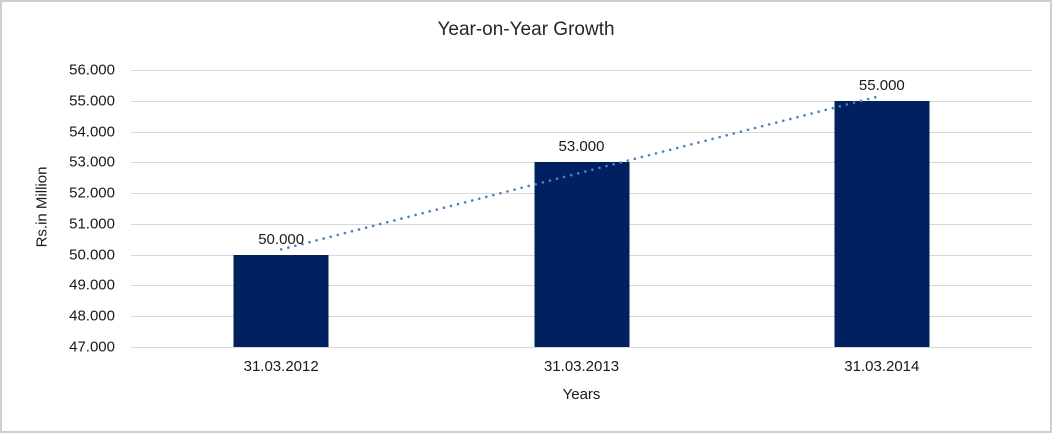 The width and height of the screenshot is (1052, 433). I want to click on y-tick-label: 53.000, so click(92, 162).